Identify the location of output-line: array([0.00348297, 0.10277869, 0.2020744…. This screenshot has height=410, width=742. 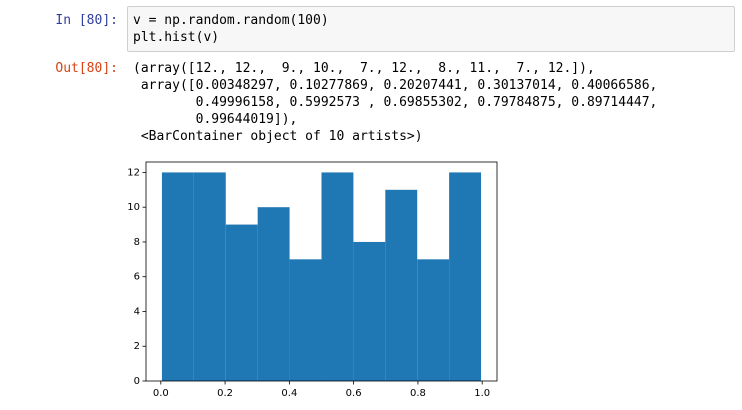
(395, 85).